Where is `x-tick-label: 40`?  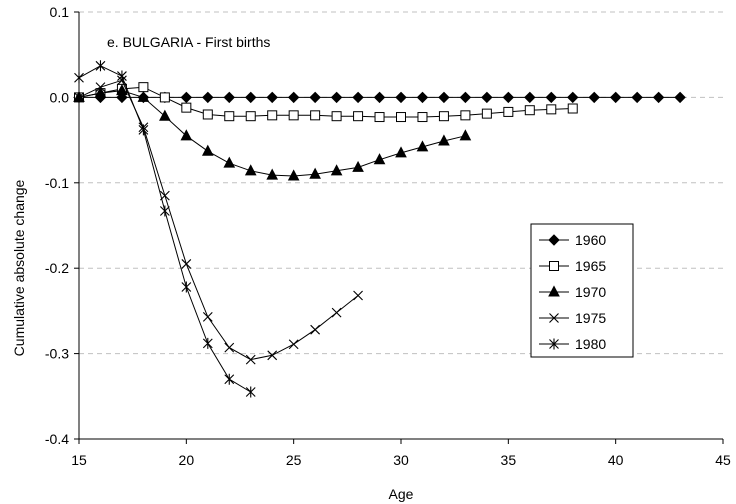 x-tick-label: 40 is located at coordinates (616, 460).